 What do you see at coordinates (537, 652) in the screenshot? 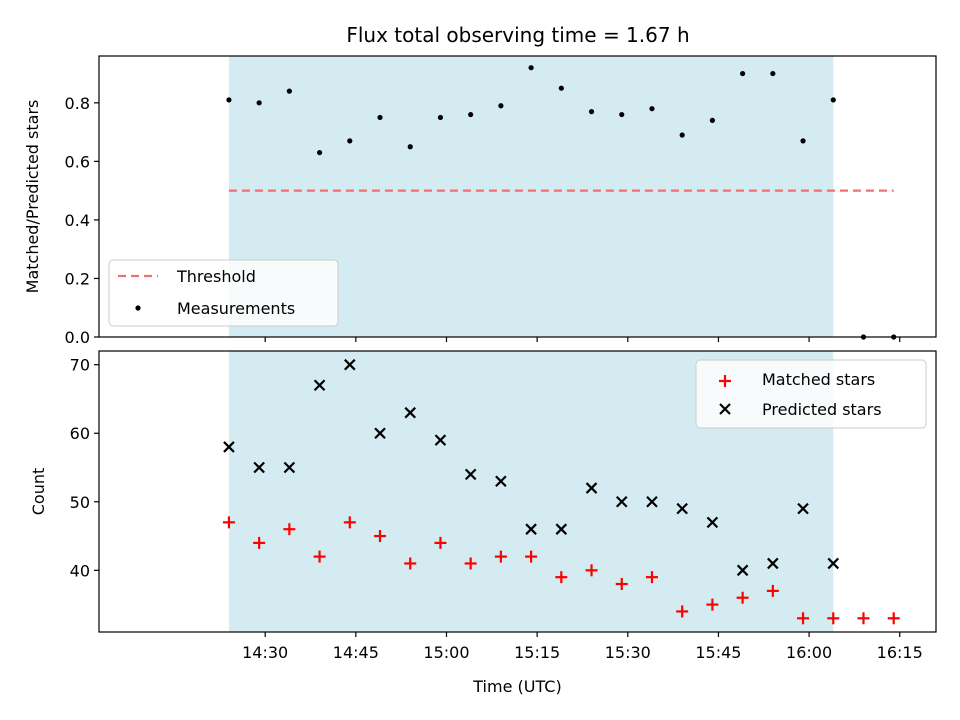
I see `x-tick-label: 15:15` at bounding box center [537, 652].